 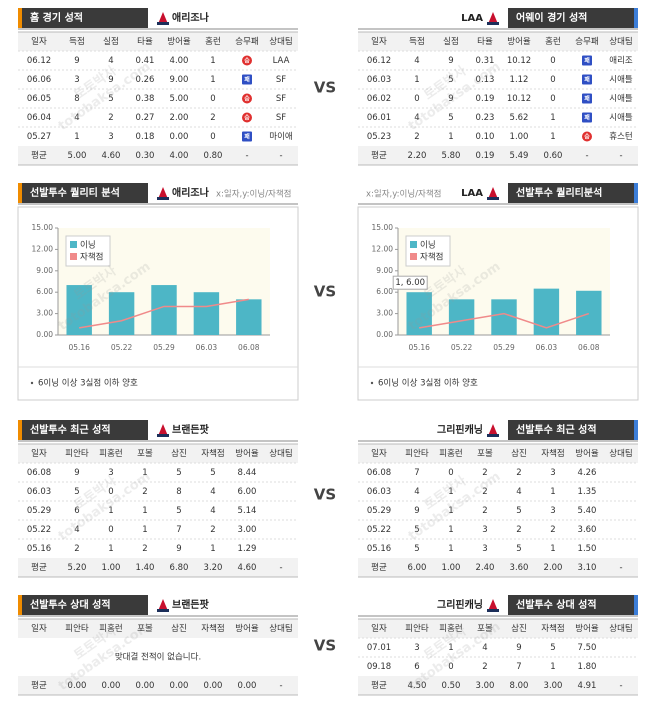 I want to click on vs-label: VS, so click(x=325, y=495).